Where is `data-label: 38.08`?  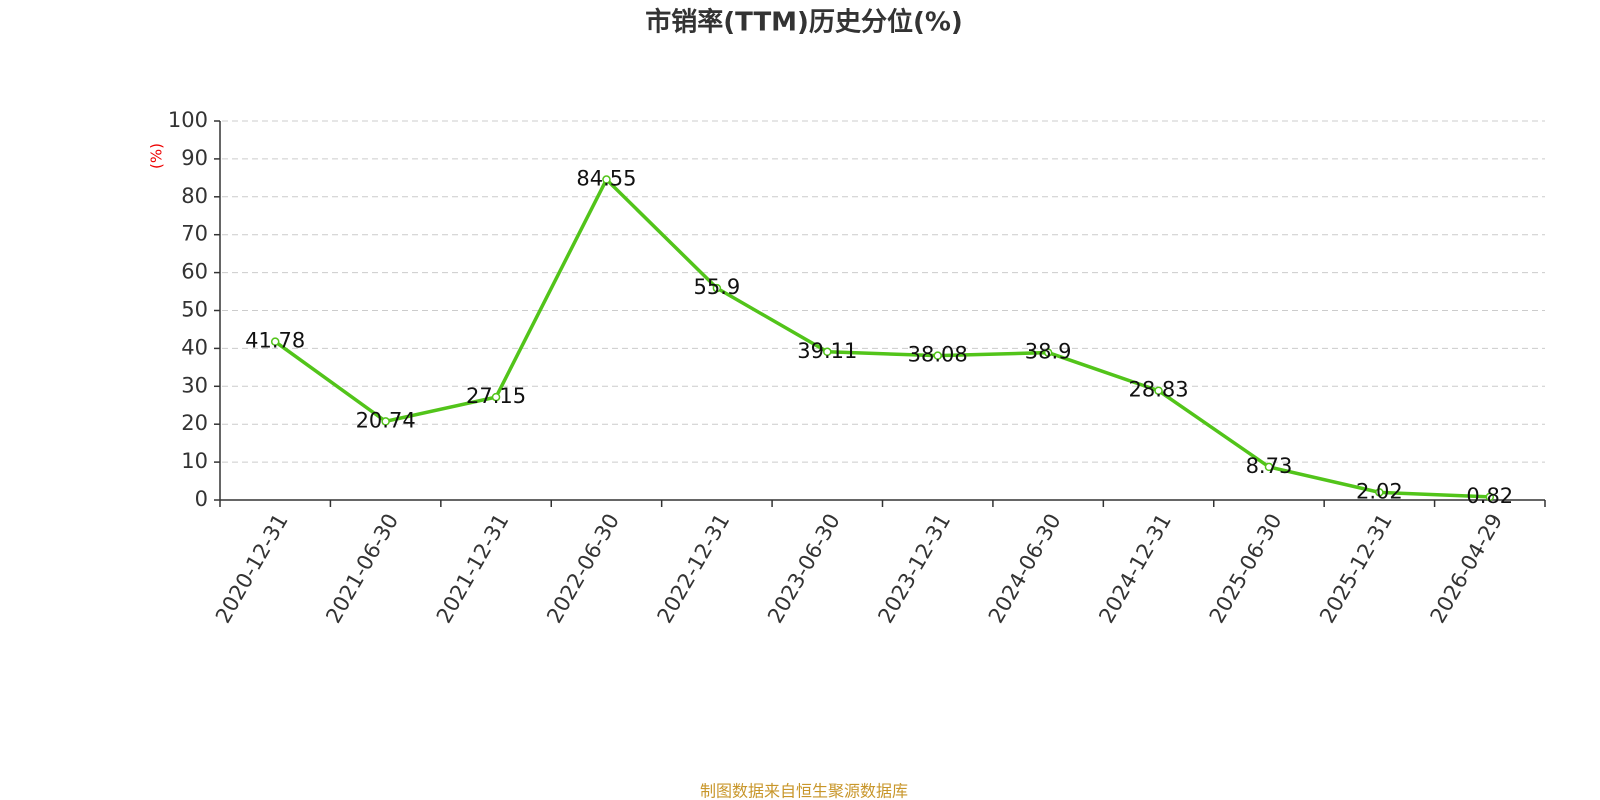 data-label: 38.08 is located at coordinates (938, 355).